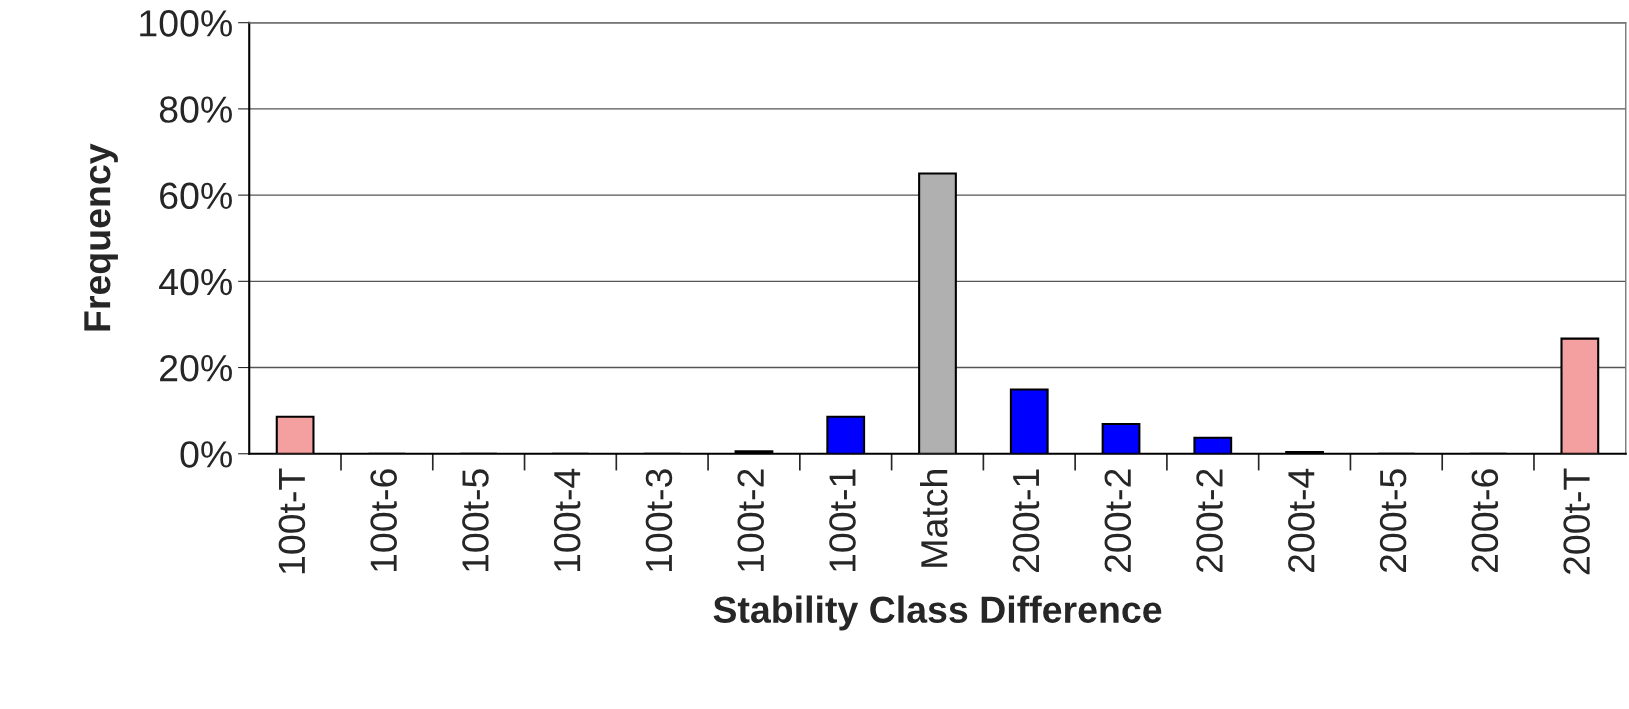 The height and width of the screenshot is (709, 1629). What do you see at coordinates (186, 23) in the screenshot?
I see `y-tick-label: 100%` at bounding box center [186, 23].